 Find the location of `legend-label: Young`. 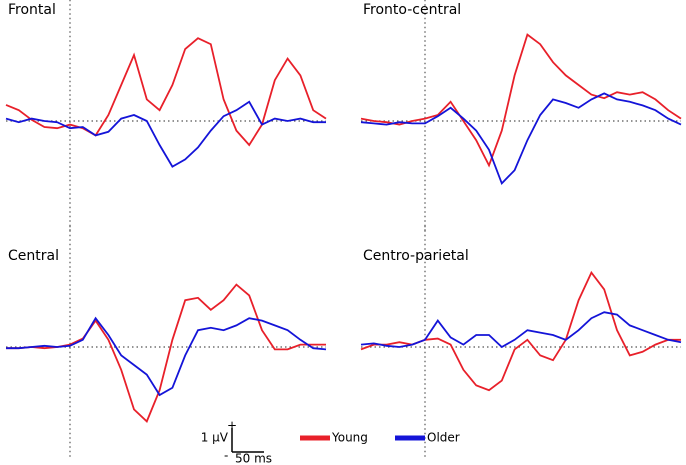

legend-label: Young is located at coordinates (349, 438).